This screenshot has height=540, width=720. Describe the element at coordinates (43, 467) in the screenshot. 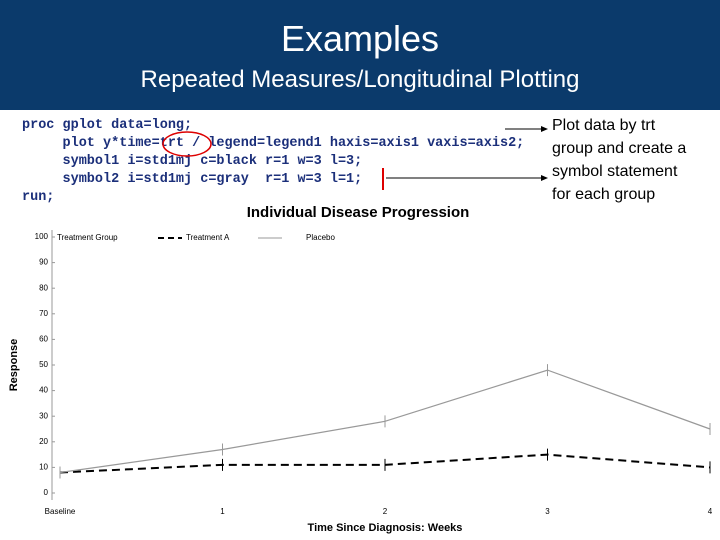

I see `y-tick-label: 10` at that location.